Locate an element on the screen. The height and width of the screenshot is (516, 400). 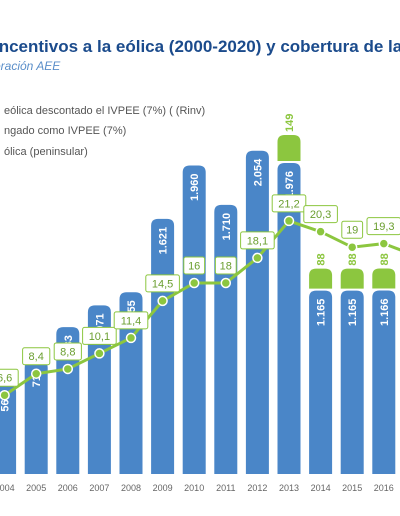
line-label-2006: 8,8 is located at coordinates (67, 352).